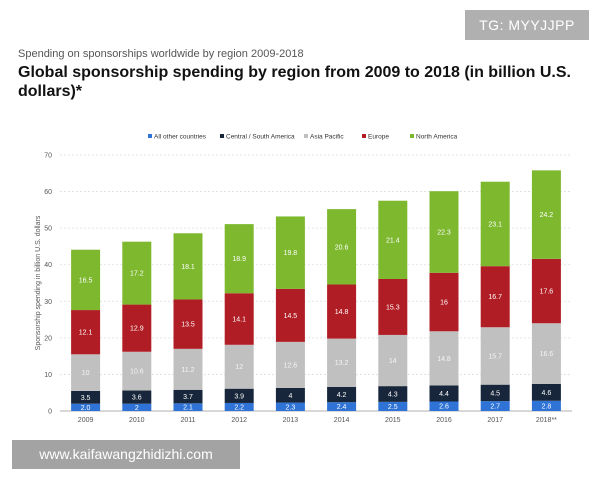  I want to click on data-label: 20.6, so click(342, 247).